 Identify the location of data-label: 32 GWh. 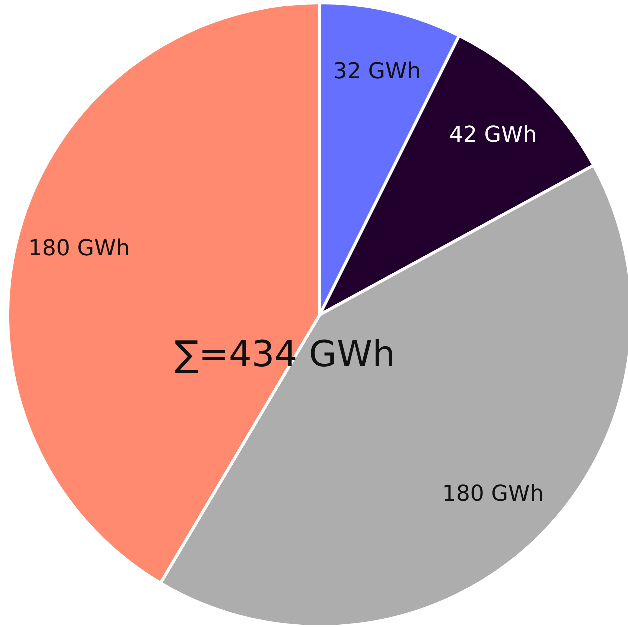
(377, 72).